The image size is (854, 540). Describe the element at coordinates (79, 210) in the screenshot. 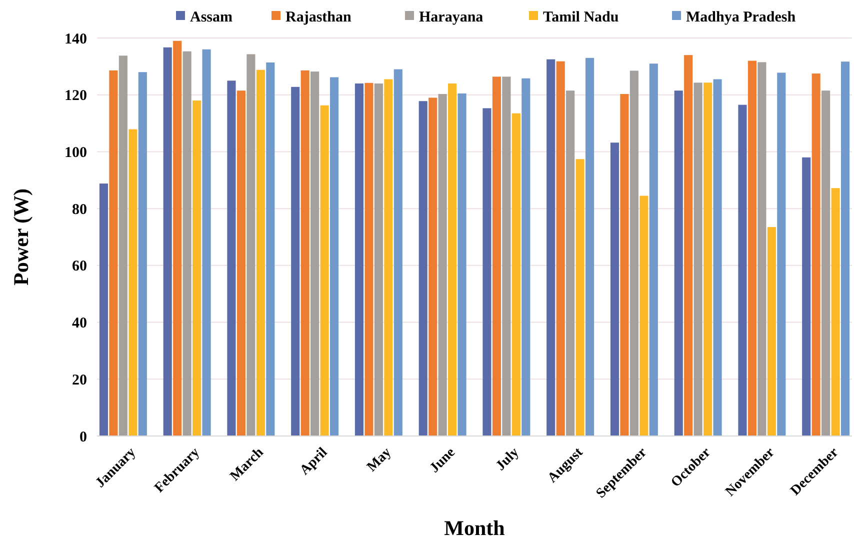

I see `y-tick-label: 80` at that location.